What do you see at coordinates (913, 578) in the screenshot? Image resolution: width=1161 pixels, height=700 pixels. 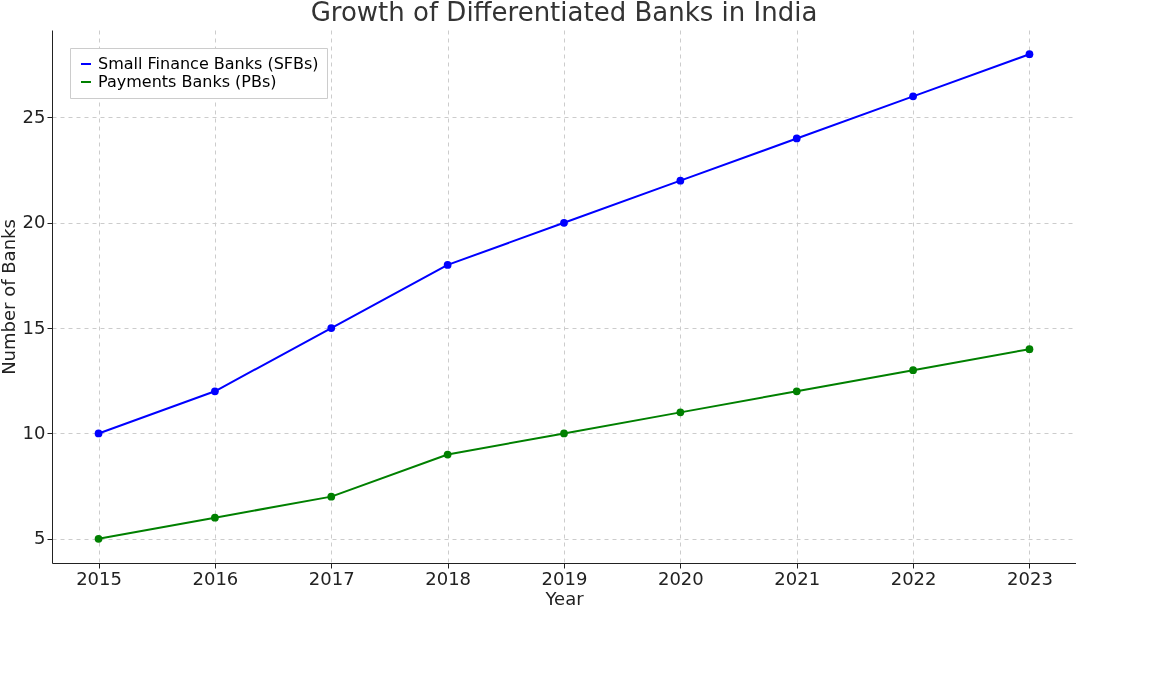 I see `x-tick-label: 2022` at bounding box center [913, 578].